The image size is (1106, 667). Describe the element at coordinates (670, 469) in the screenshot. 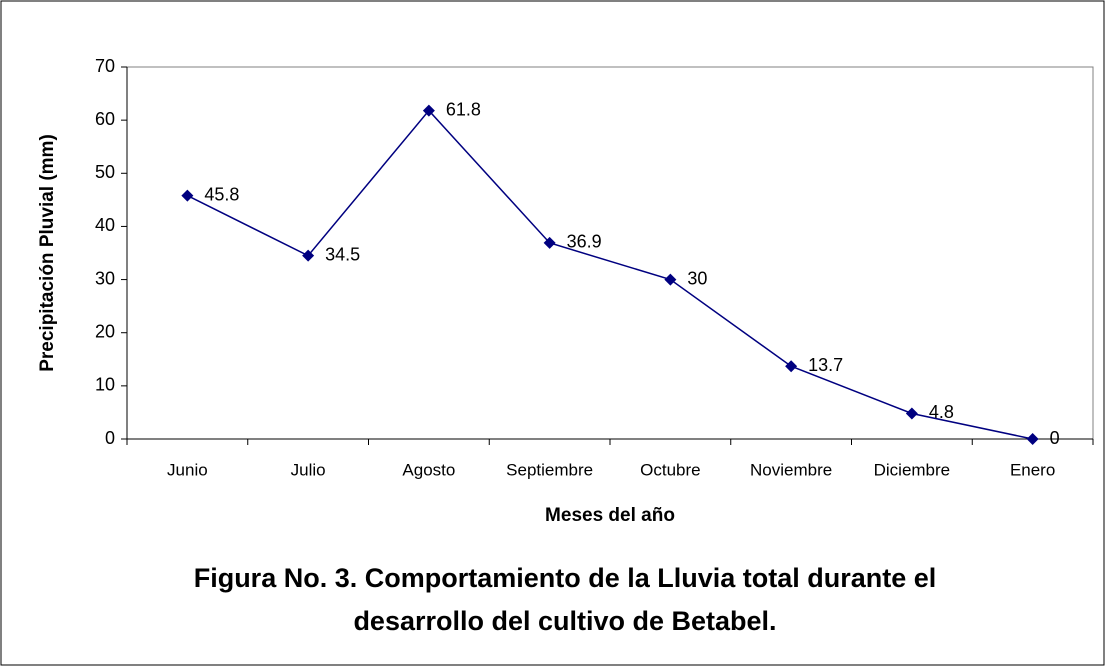

I see `x-tick-label: Octubre` at that location.